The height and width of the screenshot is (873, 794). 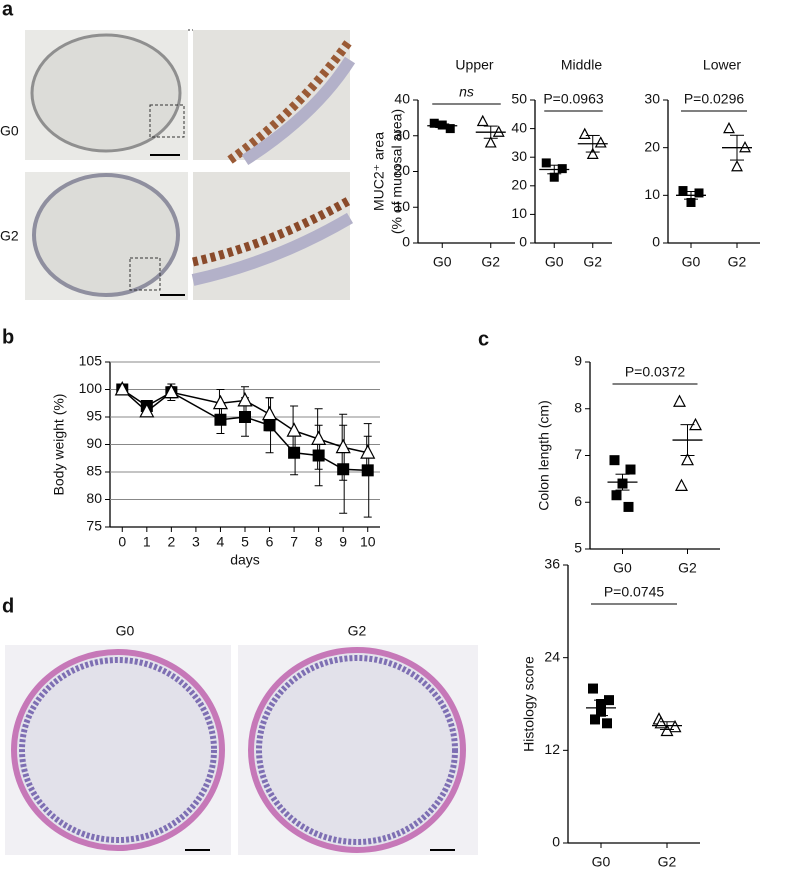 I want to click on annotation: P=0.0745, so click(x=634, y=592).